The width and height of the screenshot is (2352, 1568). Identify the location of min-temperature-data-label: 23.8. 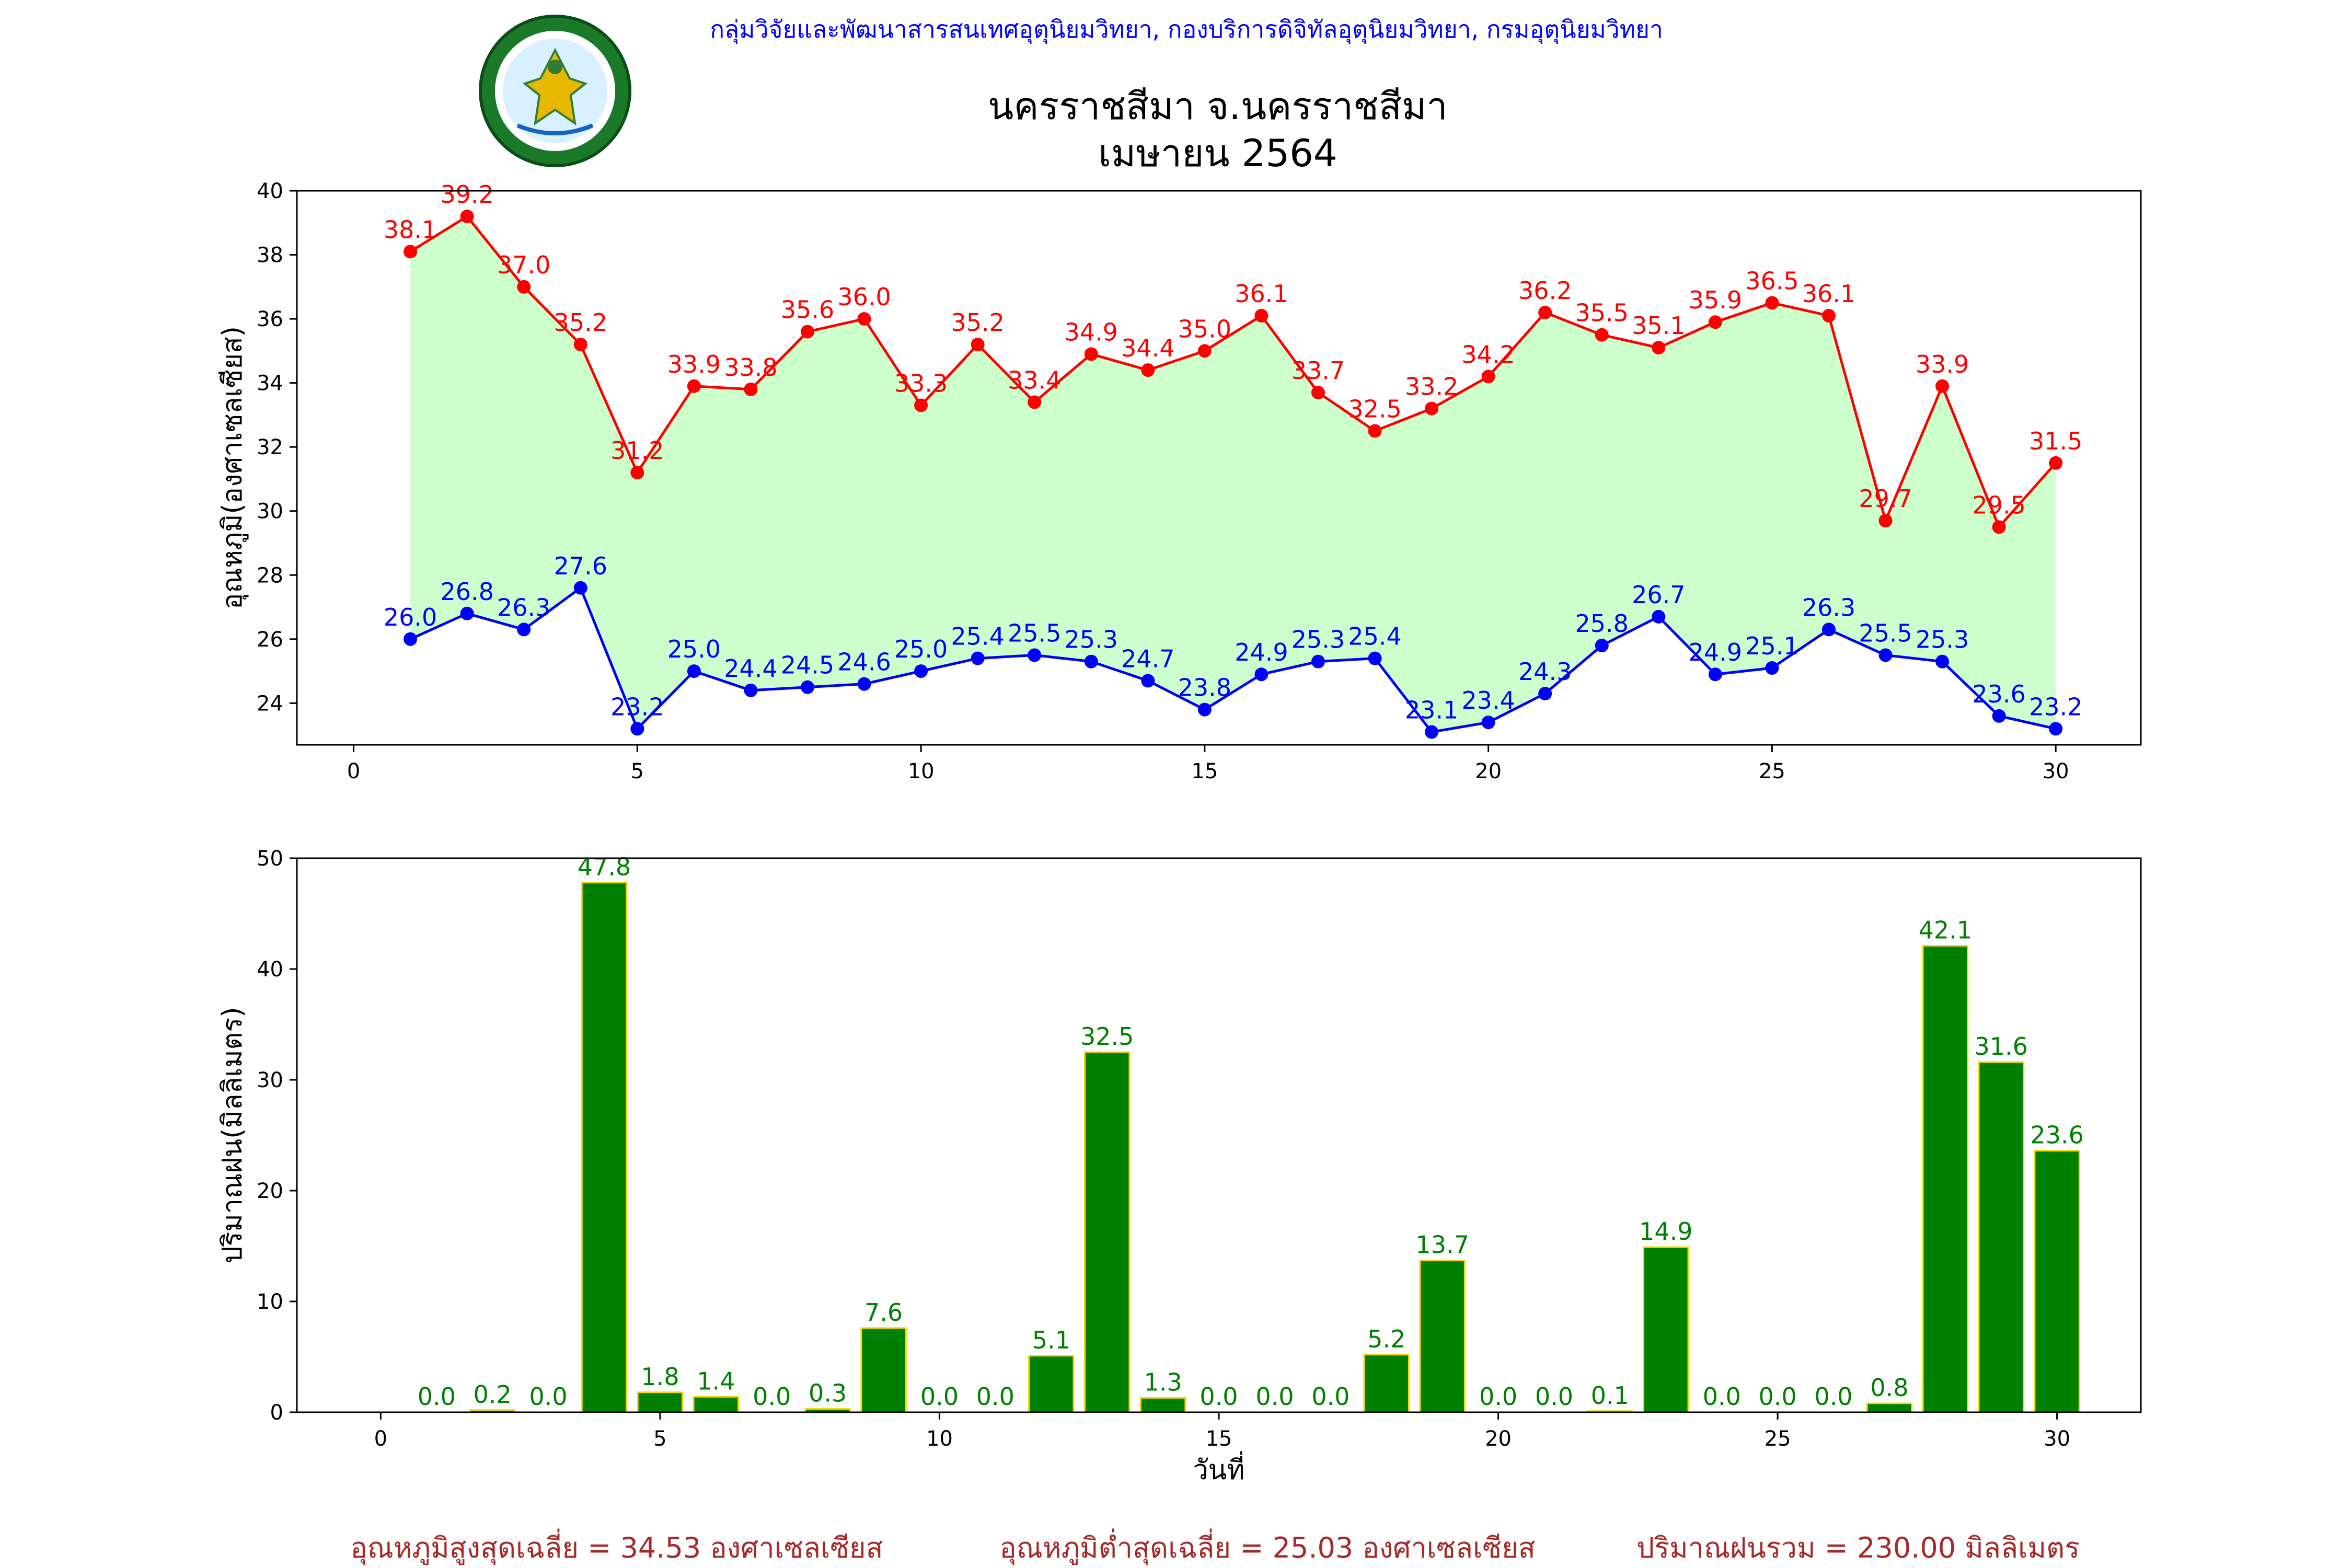
(1204, 688).